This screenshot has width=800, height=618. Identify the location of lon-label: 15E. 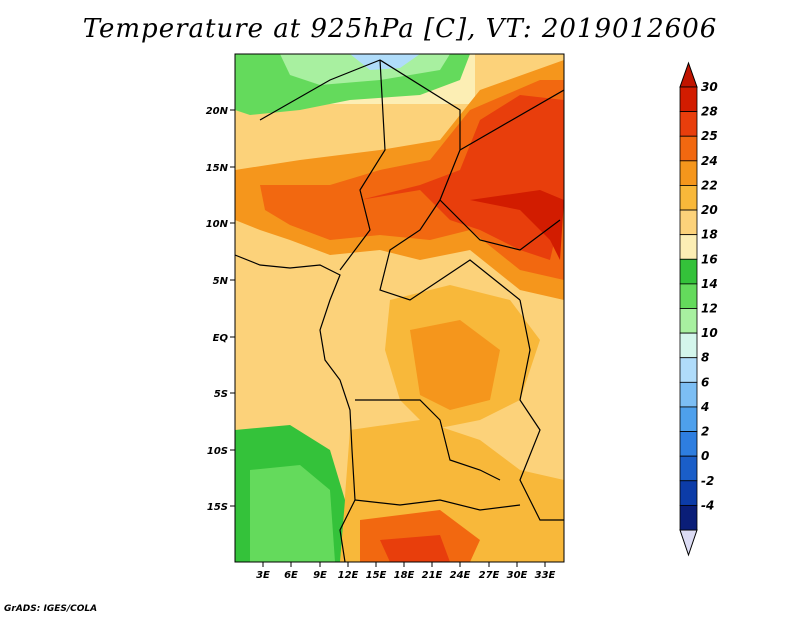
(376, 575).